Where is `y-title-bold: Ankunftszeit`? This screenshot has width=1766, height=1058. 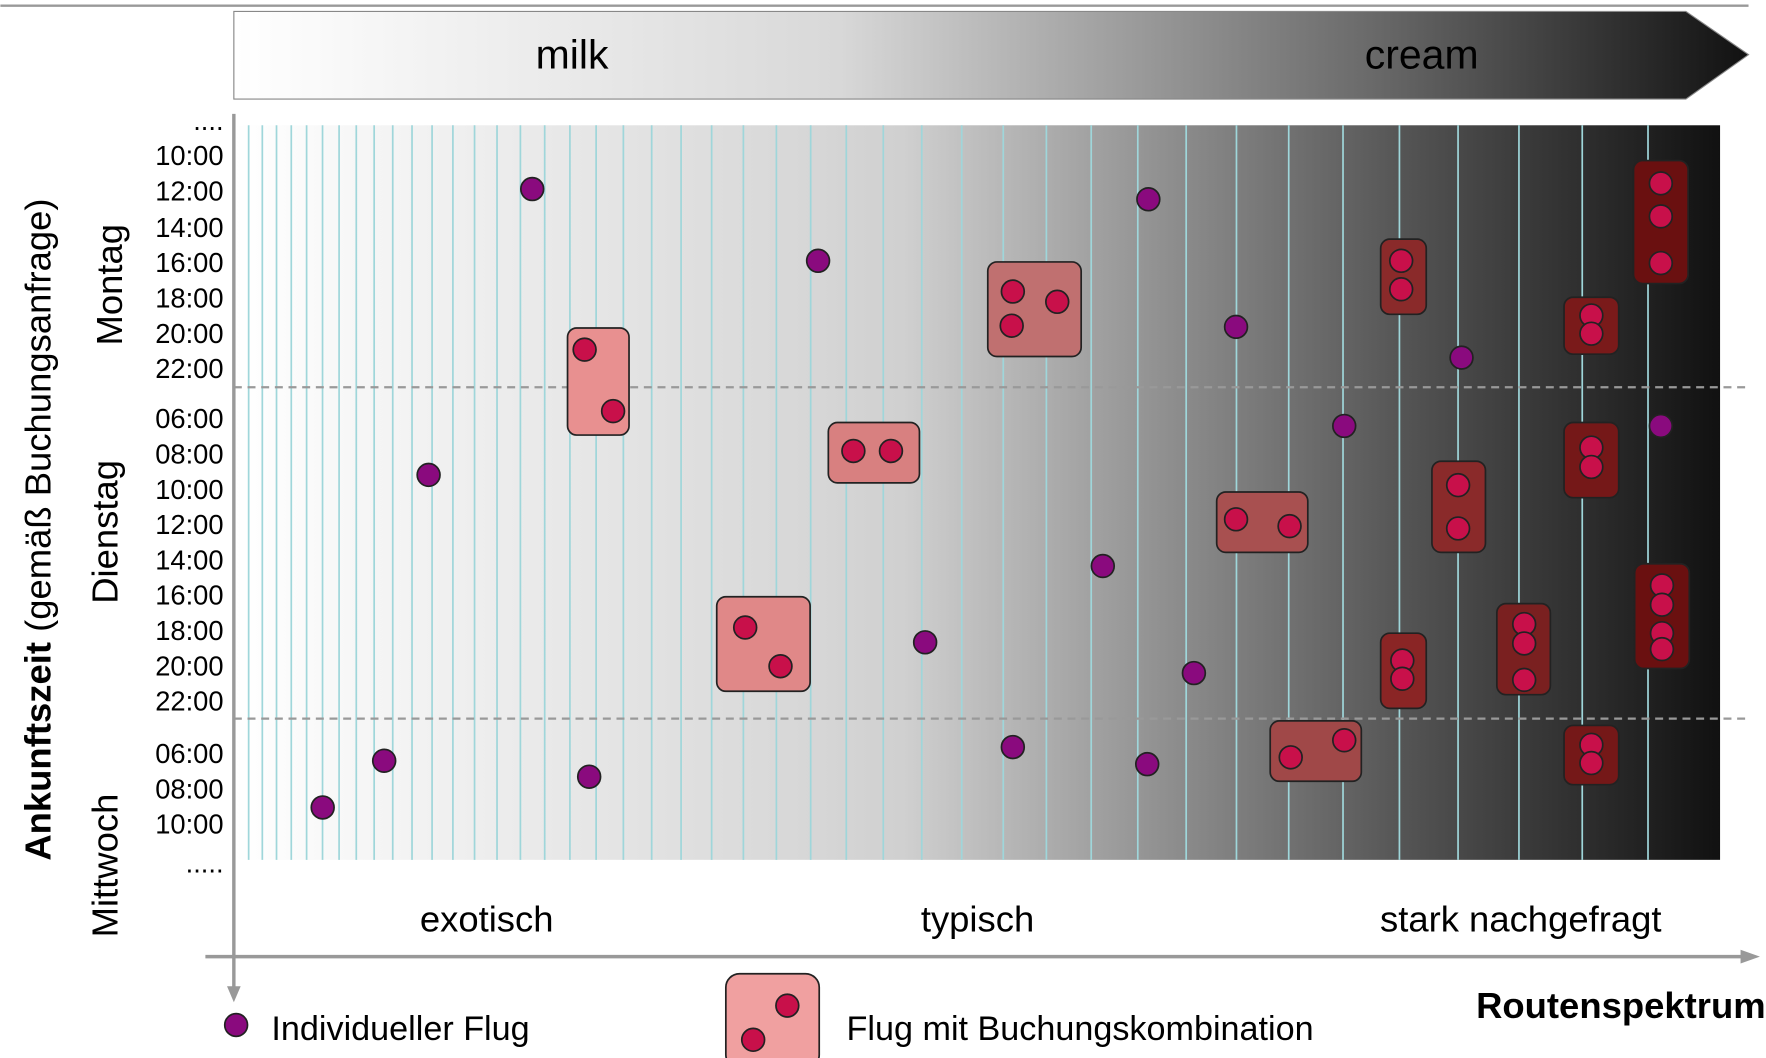 y-title-bold: Ankunftszeit is located at coordinates (37, 751).